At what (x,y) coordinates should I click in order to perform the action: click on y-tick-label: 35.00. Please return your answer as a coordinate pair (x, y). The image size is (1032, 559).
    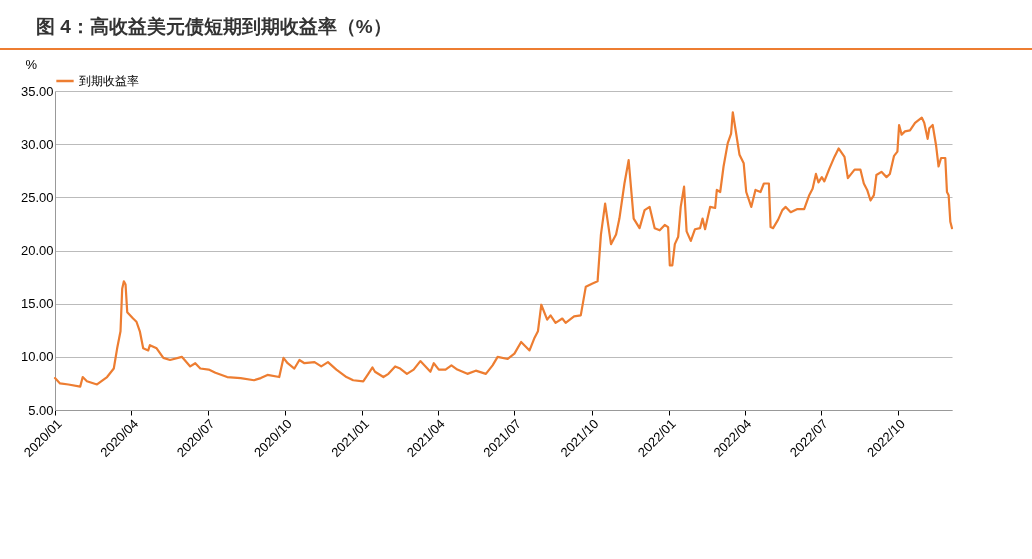
    Looking at the image, I should click on (37, 91).